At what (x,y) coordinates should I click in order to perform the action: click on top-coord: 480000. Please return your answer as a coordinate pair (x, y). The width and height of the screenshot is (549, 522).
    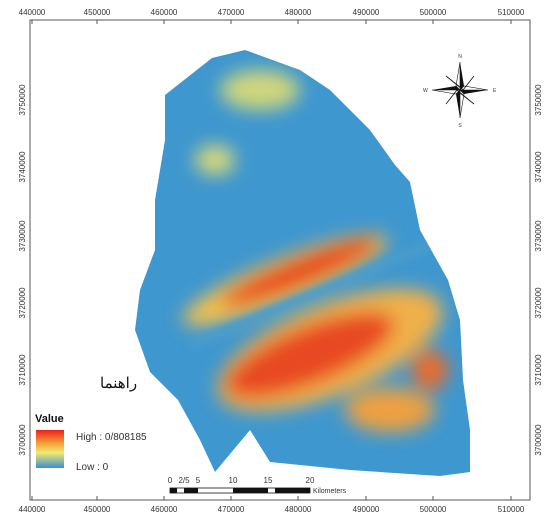
    Looking at the image, I should click on (298, 12).